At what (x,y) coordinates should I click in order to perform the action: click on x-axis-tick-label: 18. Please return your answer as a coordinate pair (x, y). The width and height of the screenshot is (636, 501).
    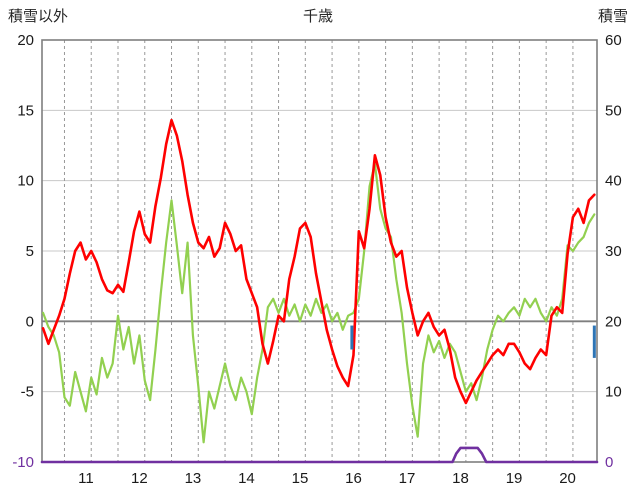
    Looking at the image, I should click on (460, 478).